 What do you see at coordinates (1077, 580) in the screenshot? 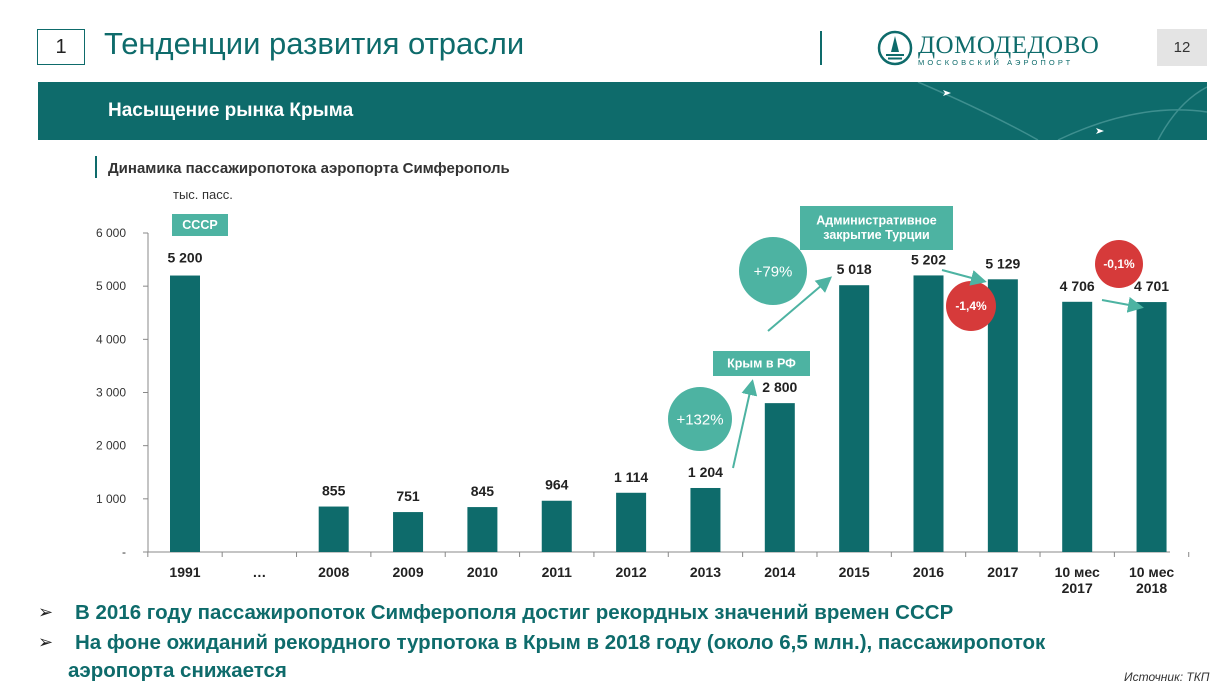
I see `x-tick-label: 10 мес 2017` at bounding box center [1077, 580].